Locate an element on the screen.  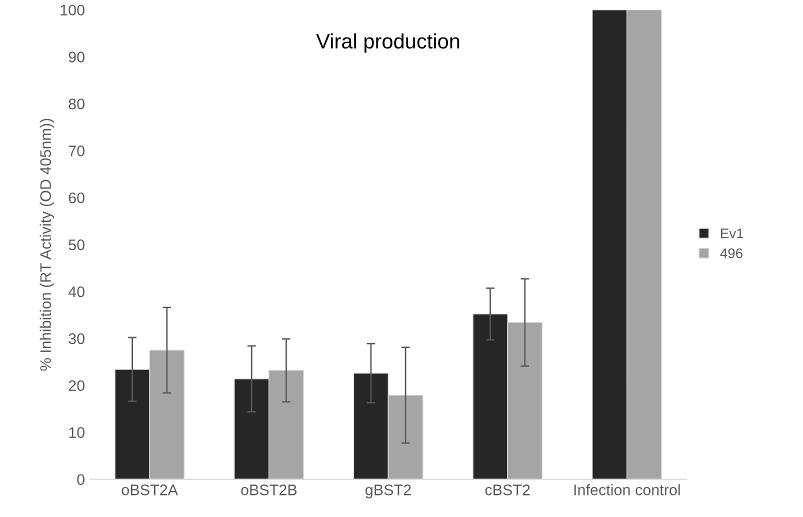
y-tick-label: 10 is located at coordinates (76, 432).